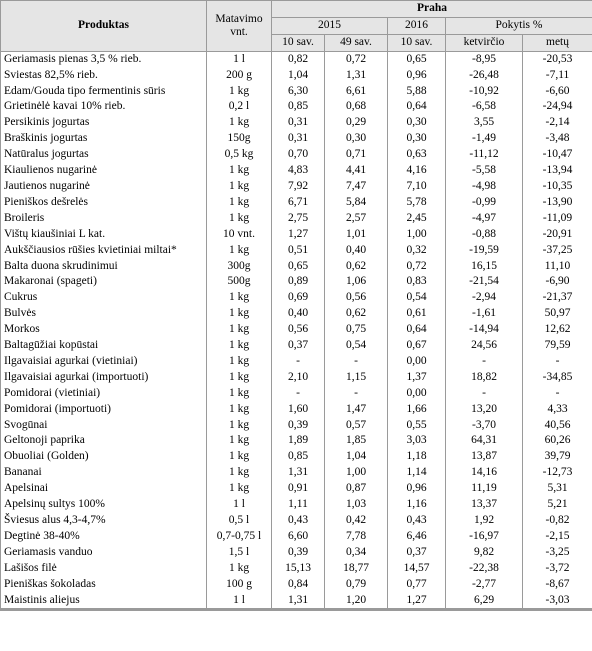 Image resolution: width=592 pixels, height=651 pixels. What do you see at coordinates (356, 489) in the screenshot?
I see `cell-week49-2015: 0,87` at bounding box center [356, 489].